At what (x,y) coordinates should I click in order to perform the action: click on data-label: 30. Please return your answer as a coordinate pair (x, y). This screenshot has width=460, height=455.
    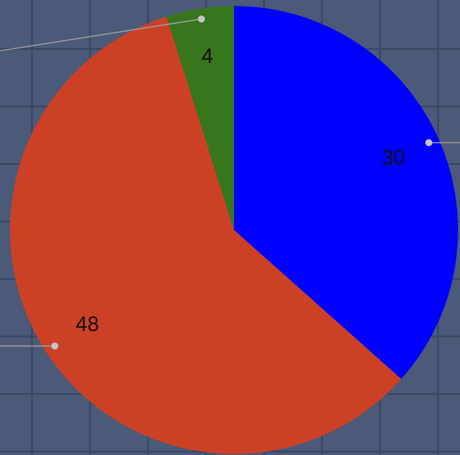
    Looking at the image, I should click on (394, 158).